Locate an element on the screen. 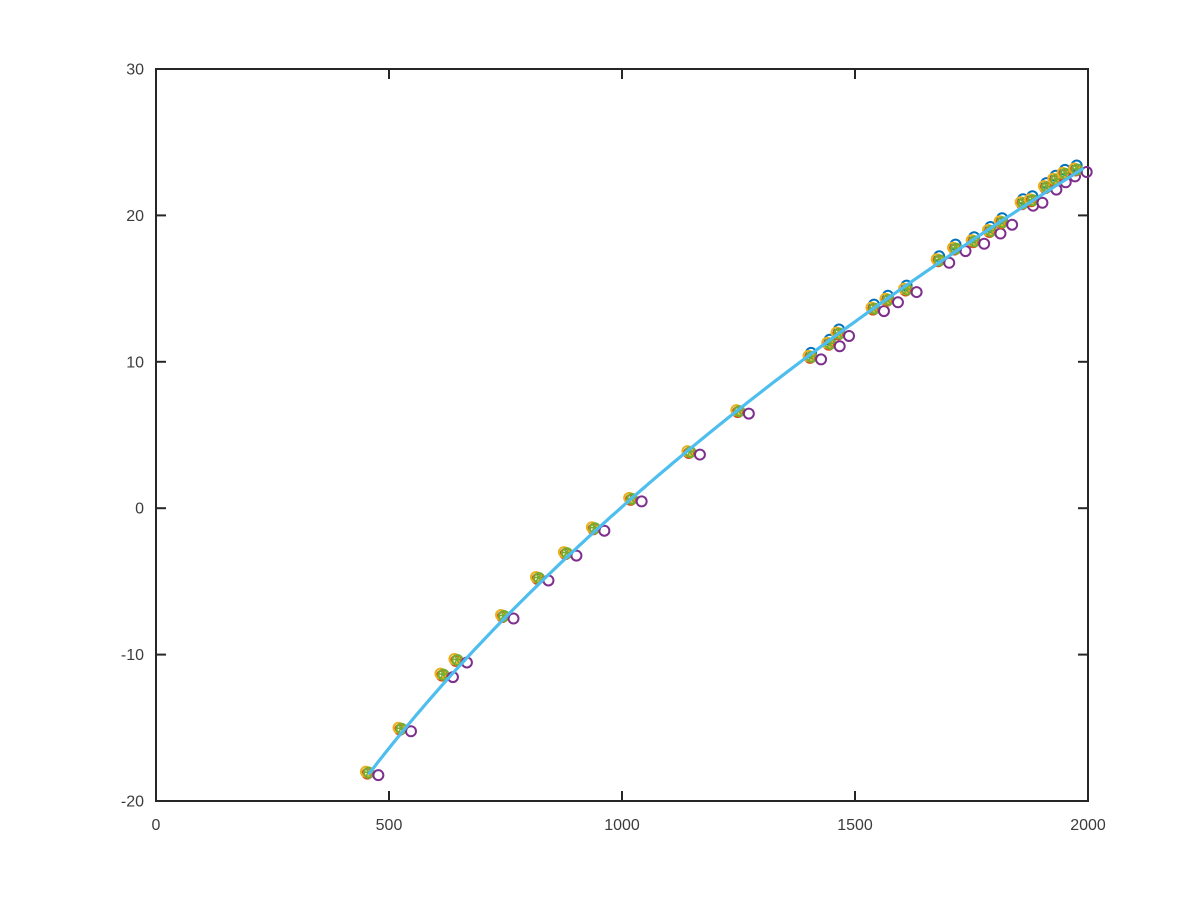 The height and width of the screenshot is (900, 1200). y-tick-label: 10 is located at coordinates (135, 362).